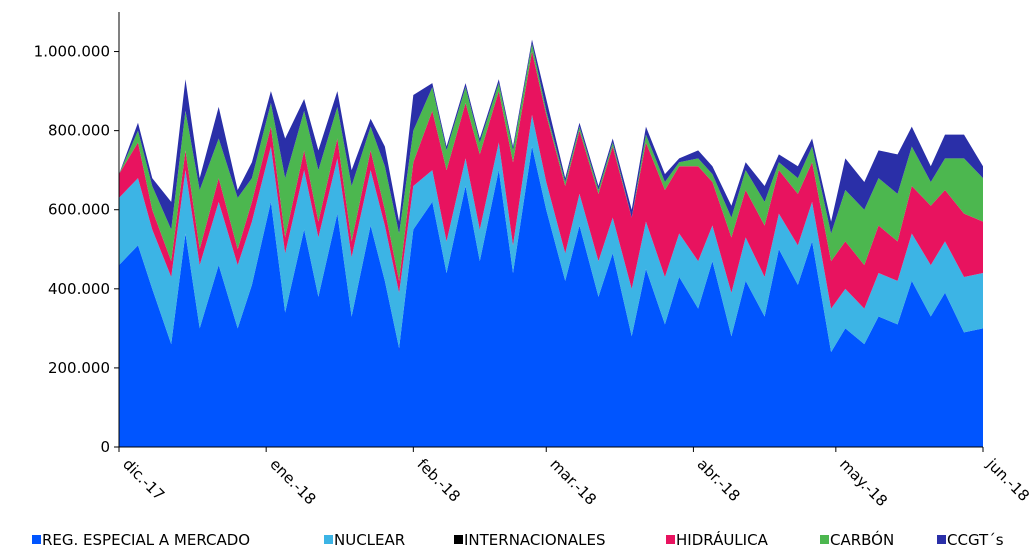 The image size is (1036, 555). I want to click on legend-label: HIDRÁULICA, so click(722, 539).